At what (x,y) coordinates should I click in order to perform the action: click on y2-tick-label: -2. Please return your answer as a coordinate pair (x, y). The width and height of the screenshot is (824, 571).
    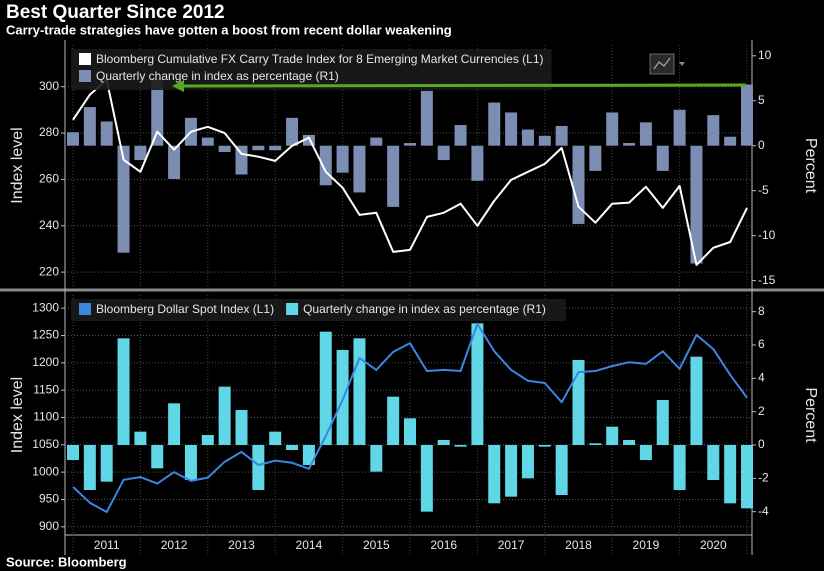
    Looking at the image, I should click on (763, 478).